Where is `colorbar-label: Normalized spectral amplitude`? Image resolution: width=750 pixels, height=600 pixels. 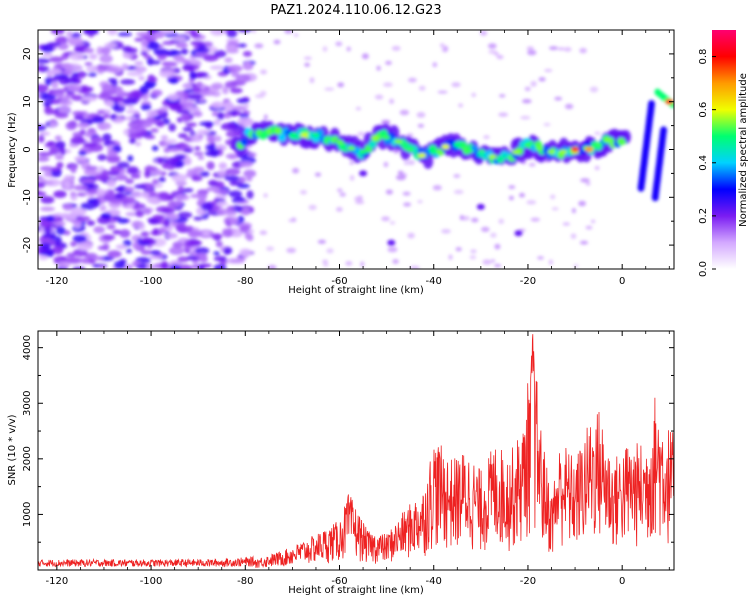 colorbar-label: Normalized spectral amplitude is located at coordinates (743, 150).